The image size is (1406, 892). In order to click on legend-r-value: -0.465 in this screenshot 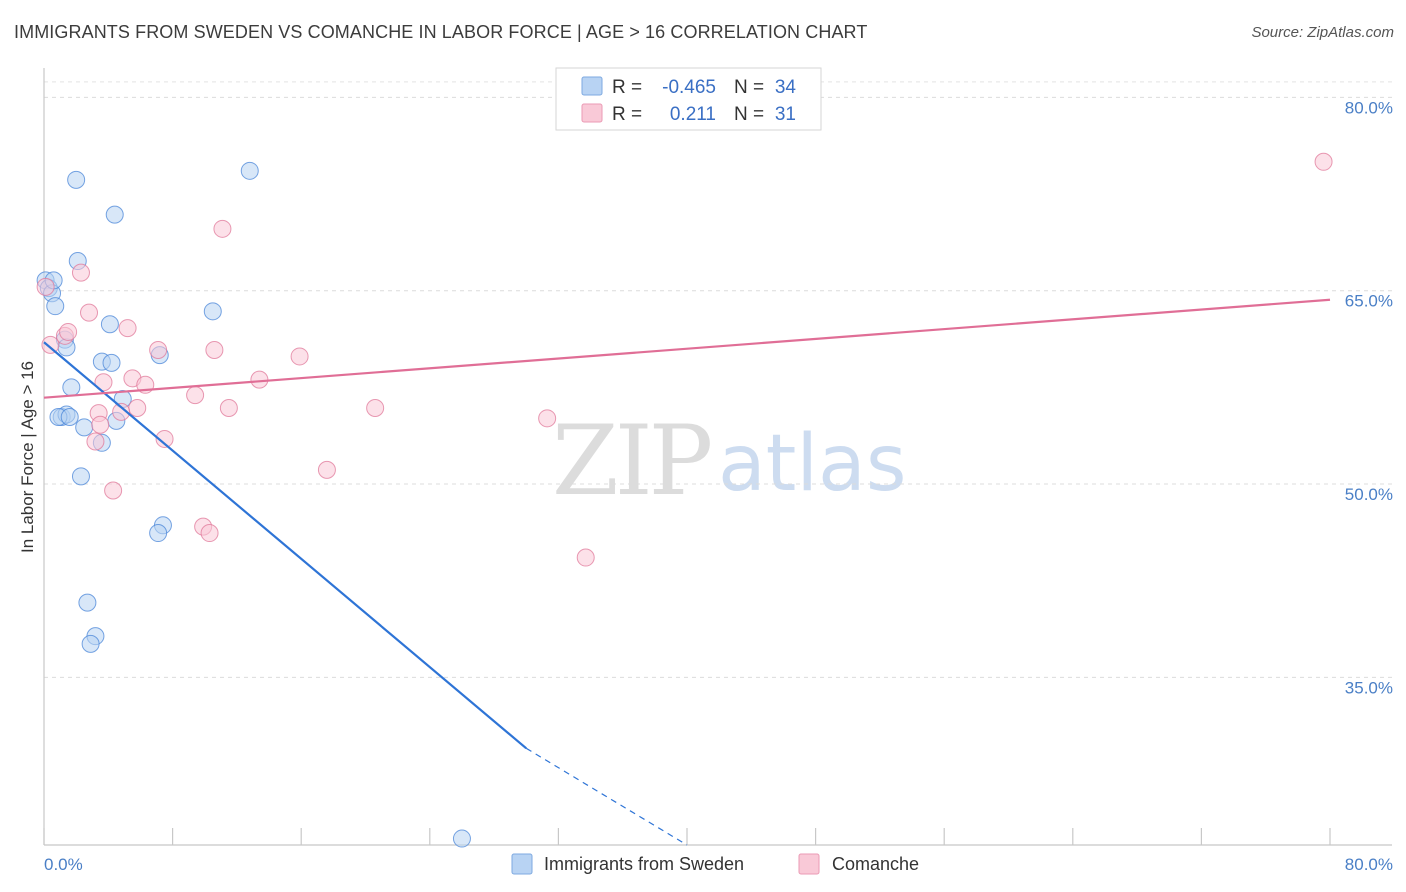, I will do `click(689, 87)`.